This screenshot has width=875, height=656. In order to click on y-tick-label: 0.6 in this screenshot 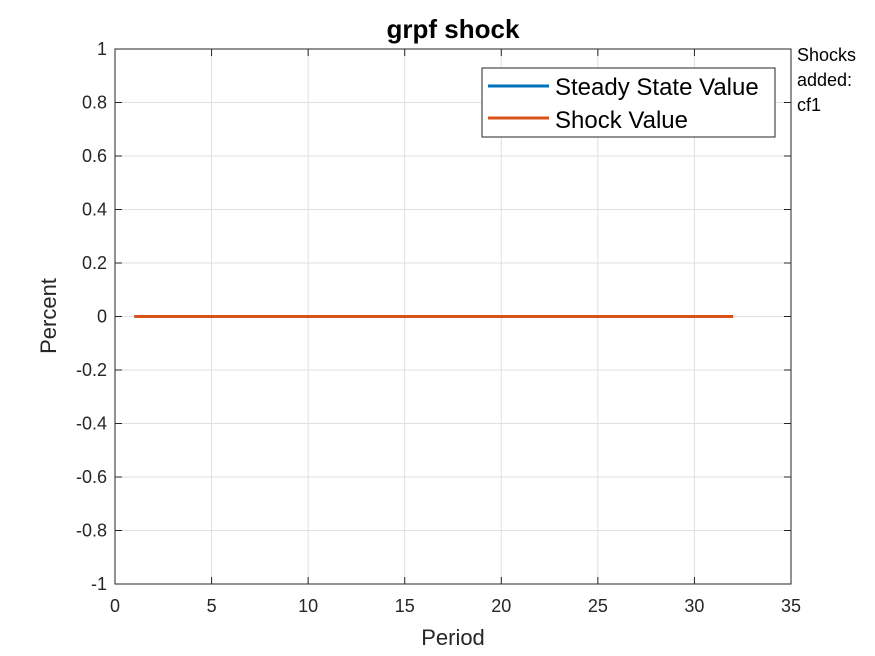, I will do `click(94, 156)`.